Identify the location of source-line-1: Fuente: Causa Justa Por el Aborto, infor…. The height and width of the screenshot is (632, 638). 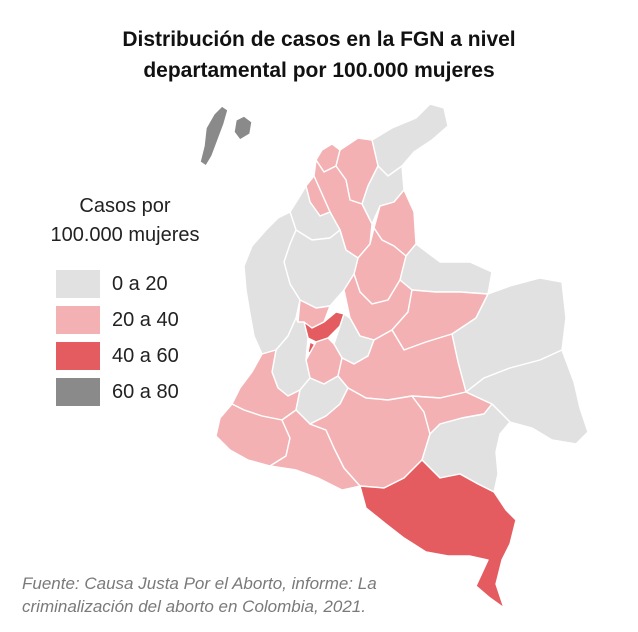
(199, 583).